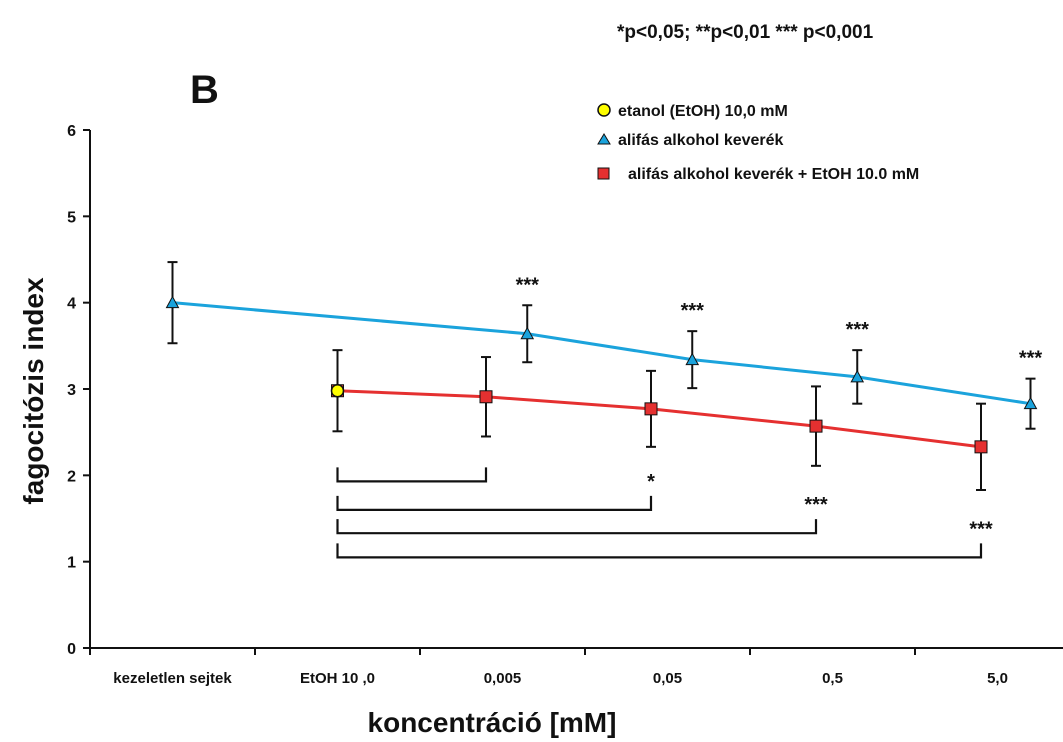 The image size is (1063, 742). I want to click on legend-label-ethanol: etanol (EtOH) 10,0 mM, so click(703, 111).